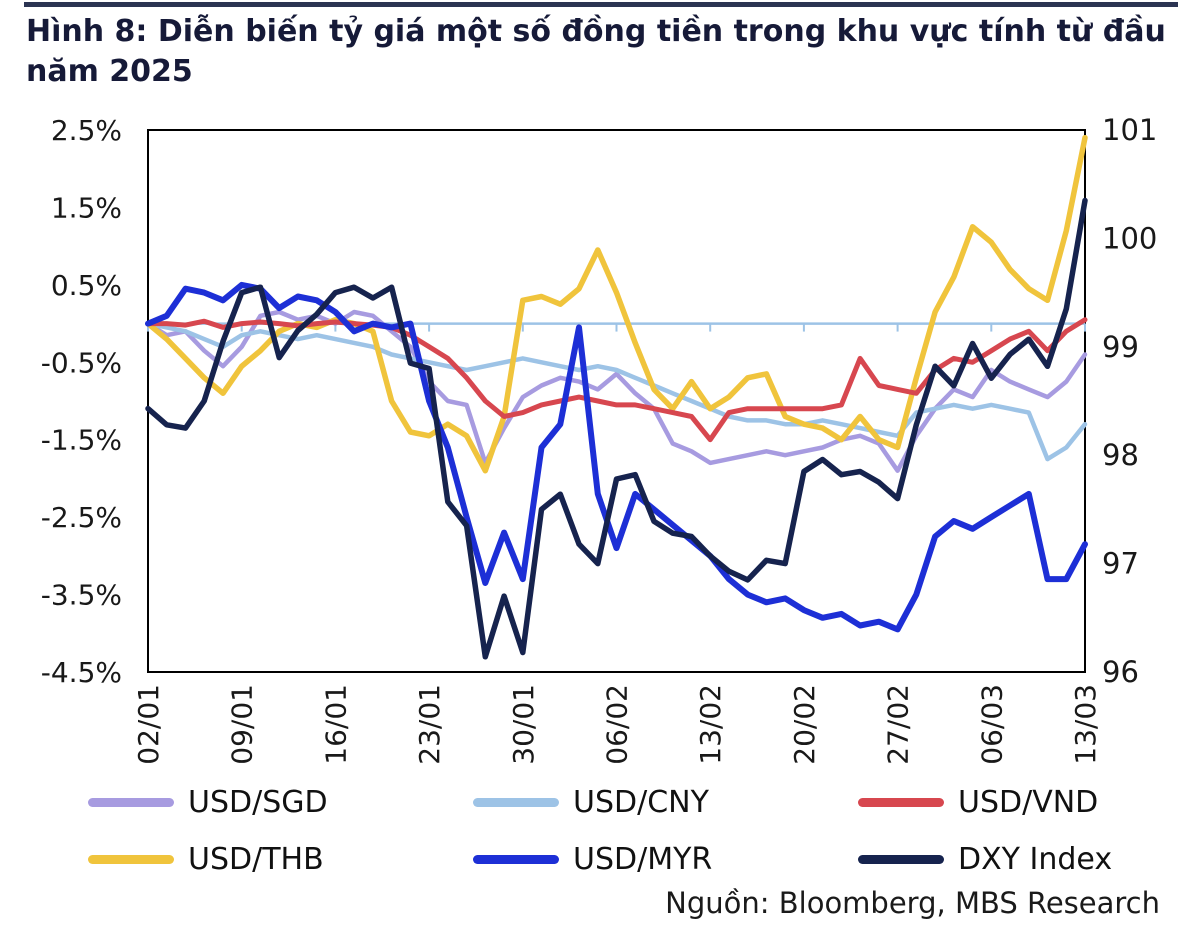 This screenshot has width=1200, height=944. Describe the element at coordinates (898, 724) in the screenshot. I see `x-axis-tick-label: 27/02` at that location.